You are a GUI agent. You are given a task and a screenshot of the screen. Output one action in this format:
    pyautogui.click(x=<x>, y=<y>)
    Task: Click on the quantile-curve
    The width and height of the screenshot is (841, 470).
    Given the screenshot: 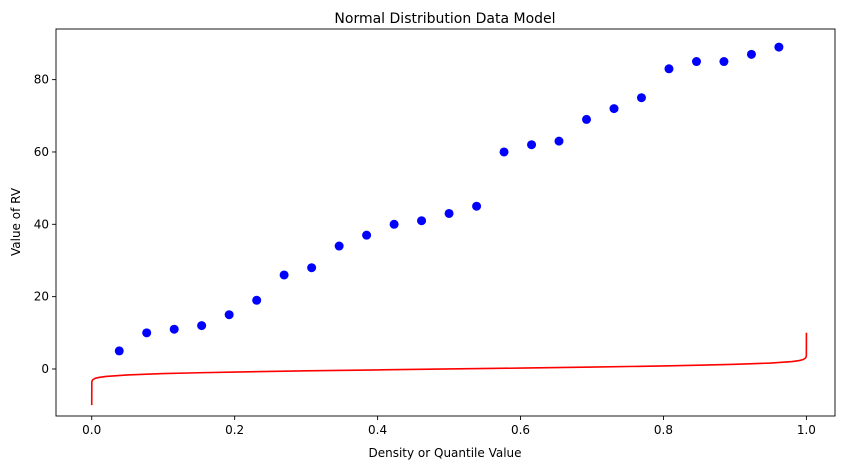 What is the action you would take?
    pyautogui.click(x=449, y=369)
    